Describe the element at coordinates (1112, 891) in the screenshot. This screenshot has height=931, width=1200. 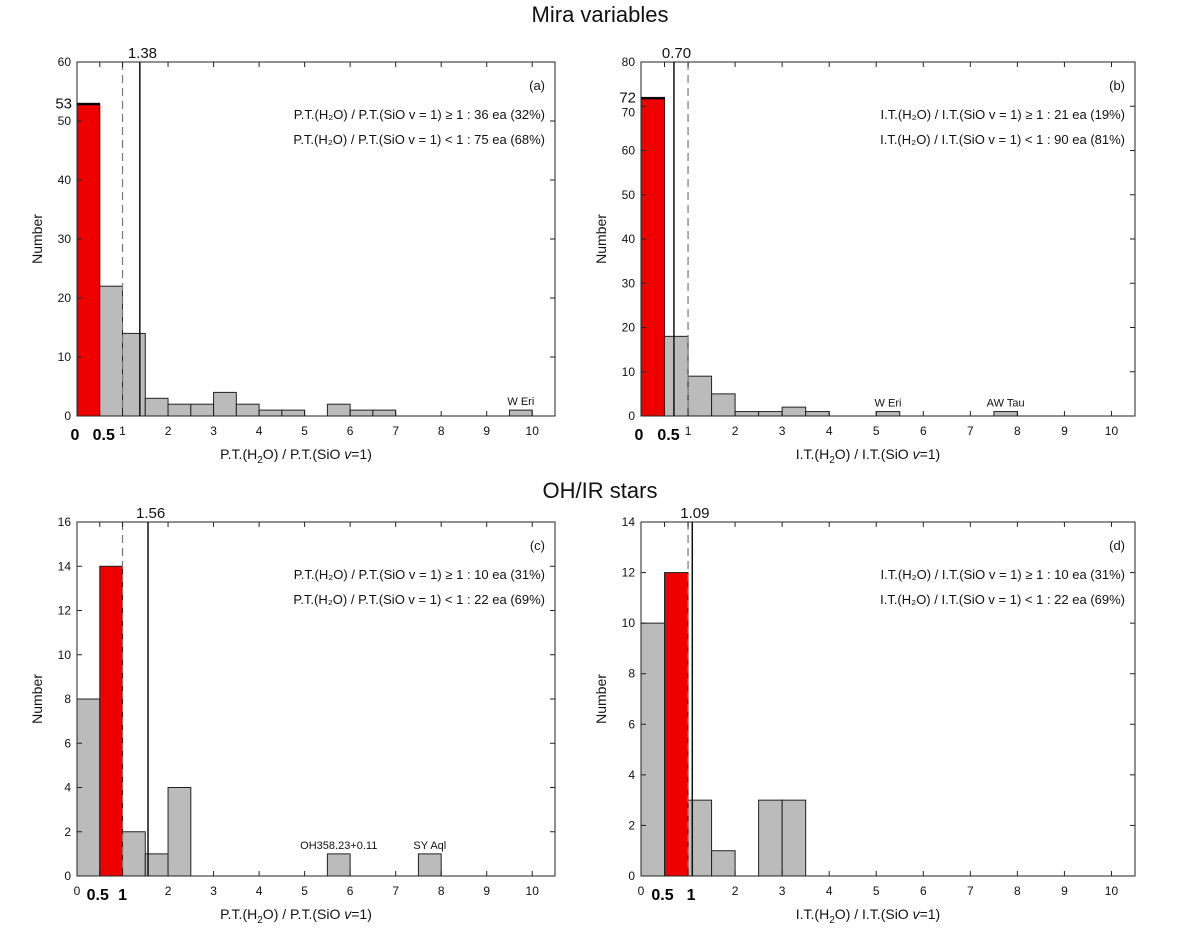
I see `x-tick-label-d: 10` at that location.